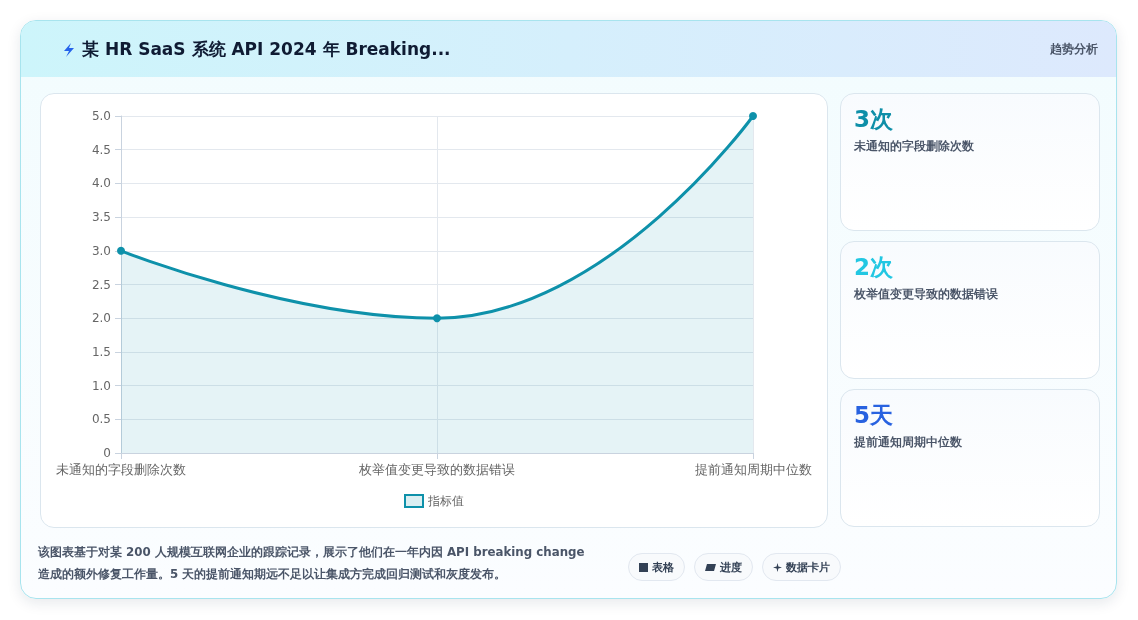  Describe the element at coordinates (101, 318) in the screenshot. I see `y-tick-label: 2.0` at that location.